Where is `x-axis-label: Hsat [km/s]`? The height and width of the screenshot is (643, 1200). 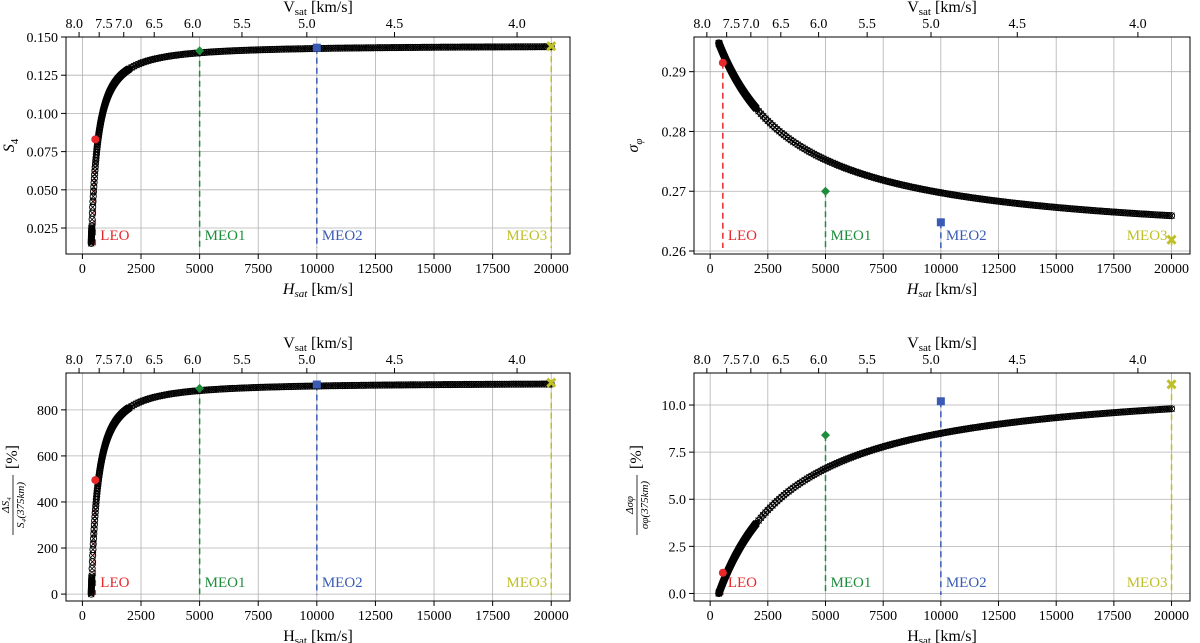
x-axis-label: Hsat [km/s] is located at coordinates (942, 635).